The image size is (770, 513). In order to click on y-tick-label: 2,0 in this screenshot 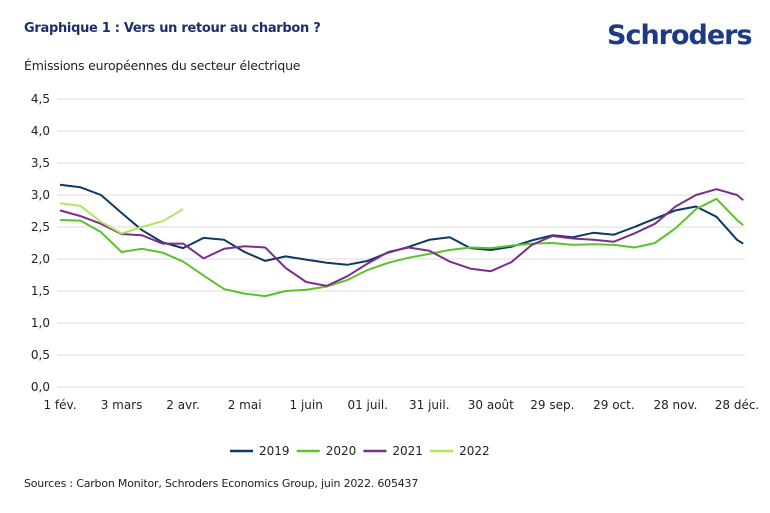, I will do `click(40, 259)`.